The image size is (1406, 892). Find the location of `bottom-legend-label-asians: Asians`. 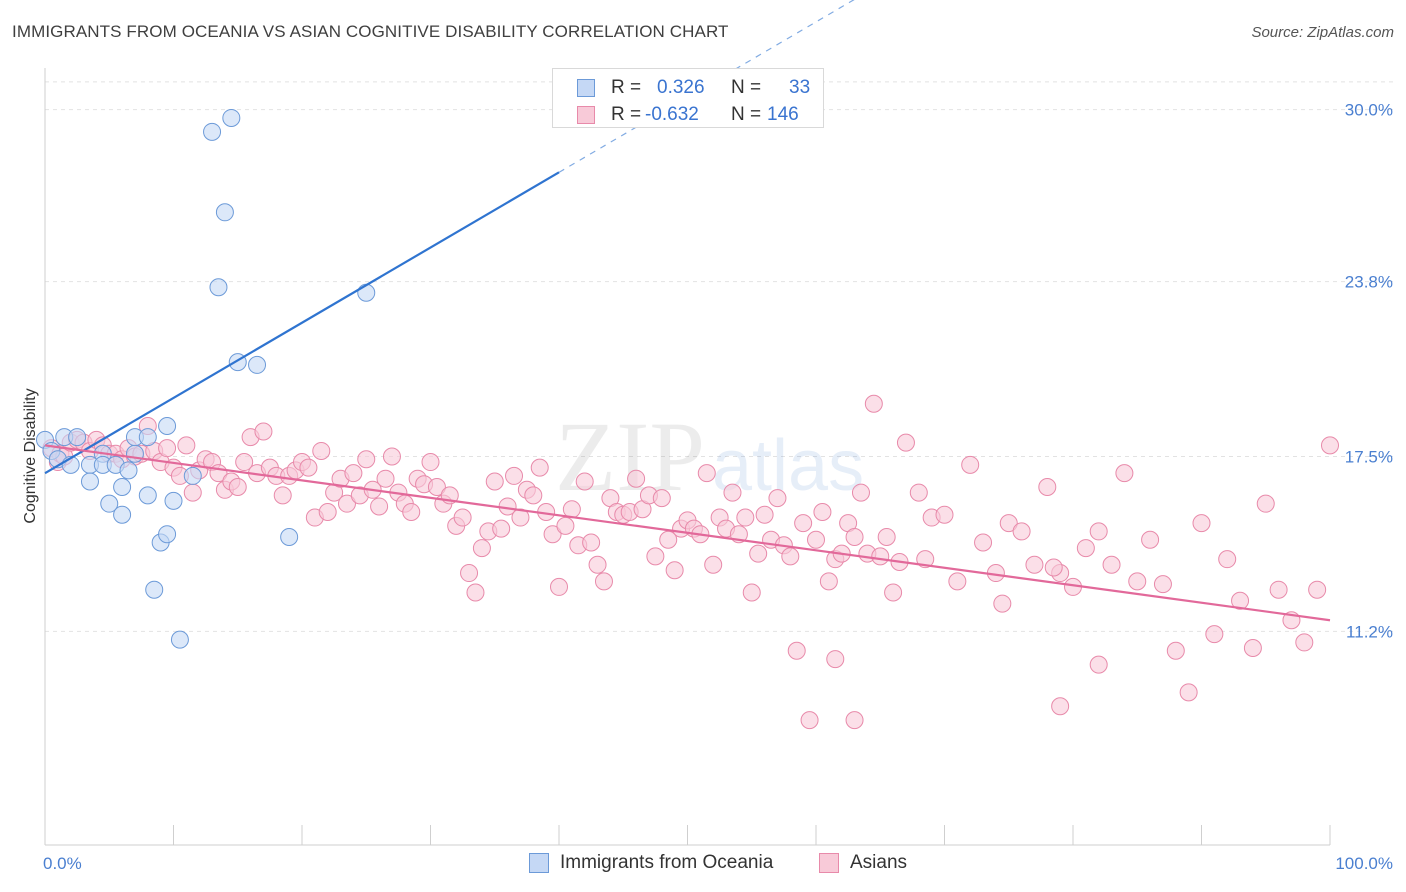

bottom-legend-label-asians: Asians is located at coordinates (879, 862).